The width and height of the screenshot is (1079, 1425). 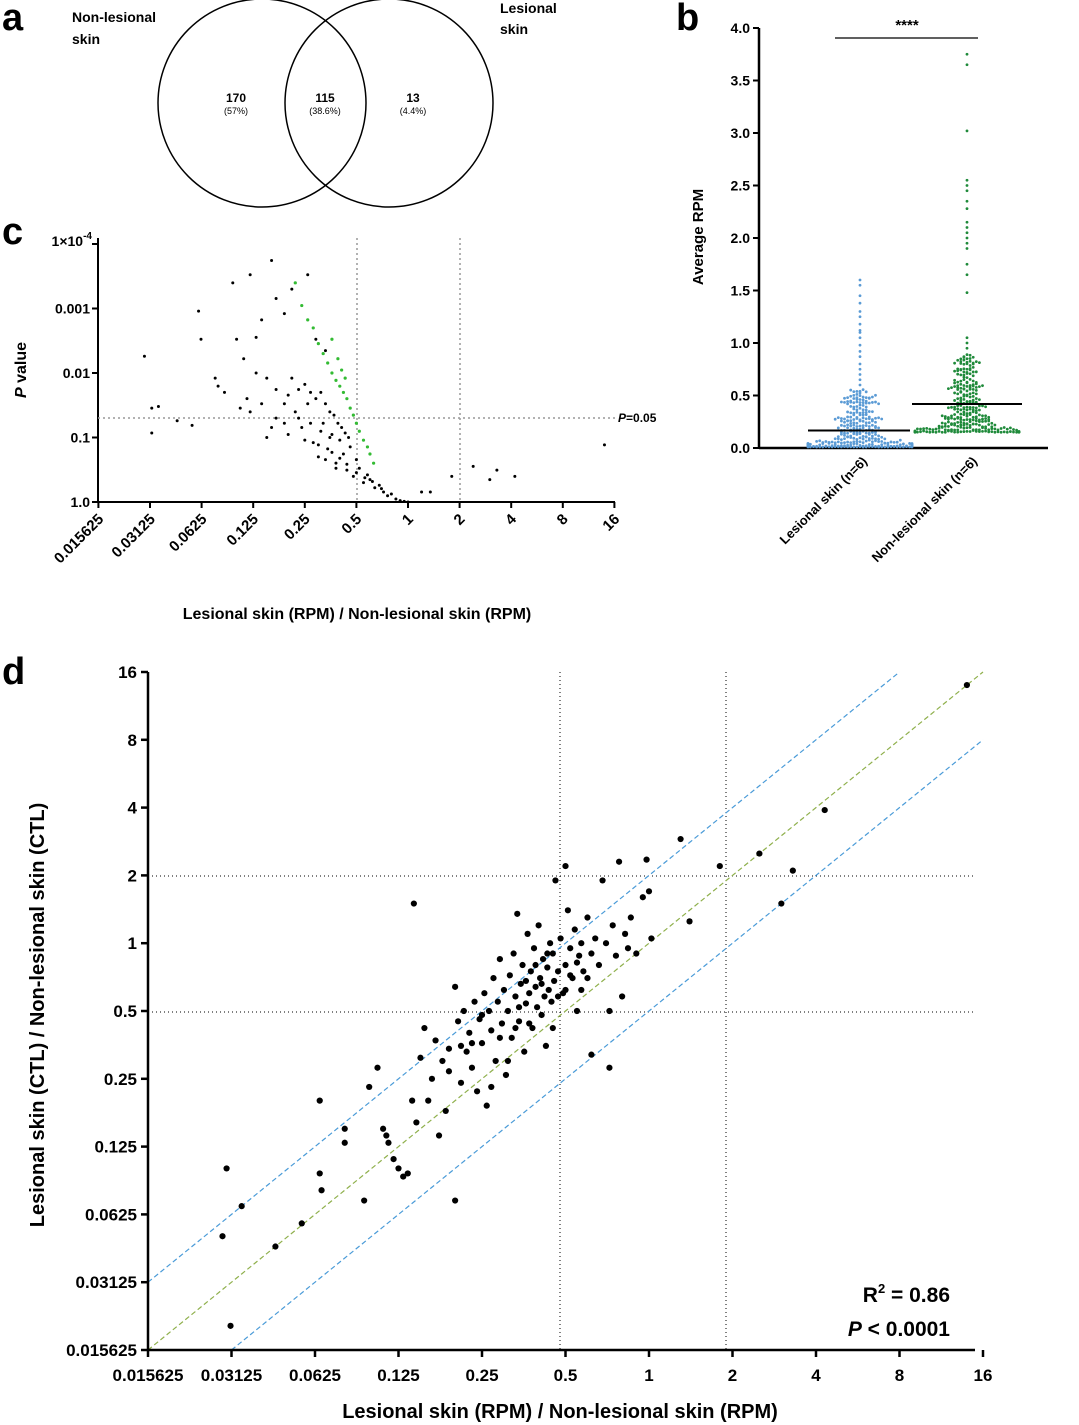 What do you see at coordinates (68, 241) in the screenshot?
I see `c-y-tick-top-base: 1×10` at bounding box center [68, 241].